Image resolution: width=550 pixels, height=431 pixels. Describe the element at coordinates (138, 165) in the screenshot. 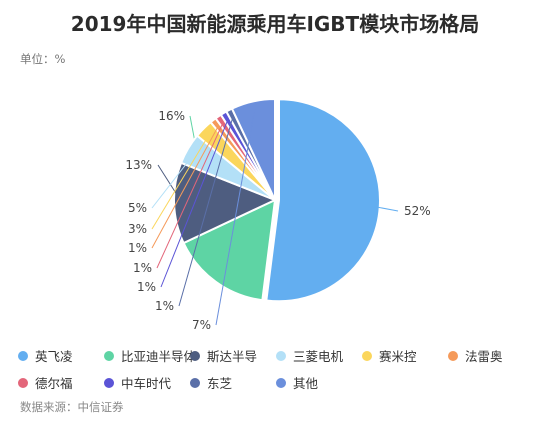

I see `data-label-3: 13%` at that location.